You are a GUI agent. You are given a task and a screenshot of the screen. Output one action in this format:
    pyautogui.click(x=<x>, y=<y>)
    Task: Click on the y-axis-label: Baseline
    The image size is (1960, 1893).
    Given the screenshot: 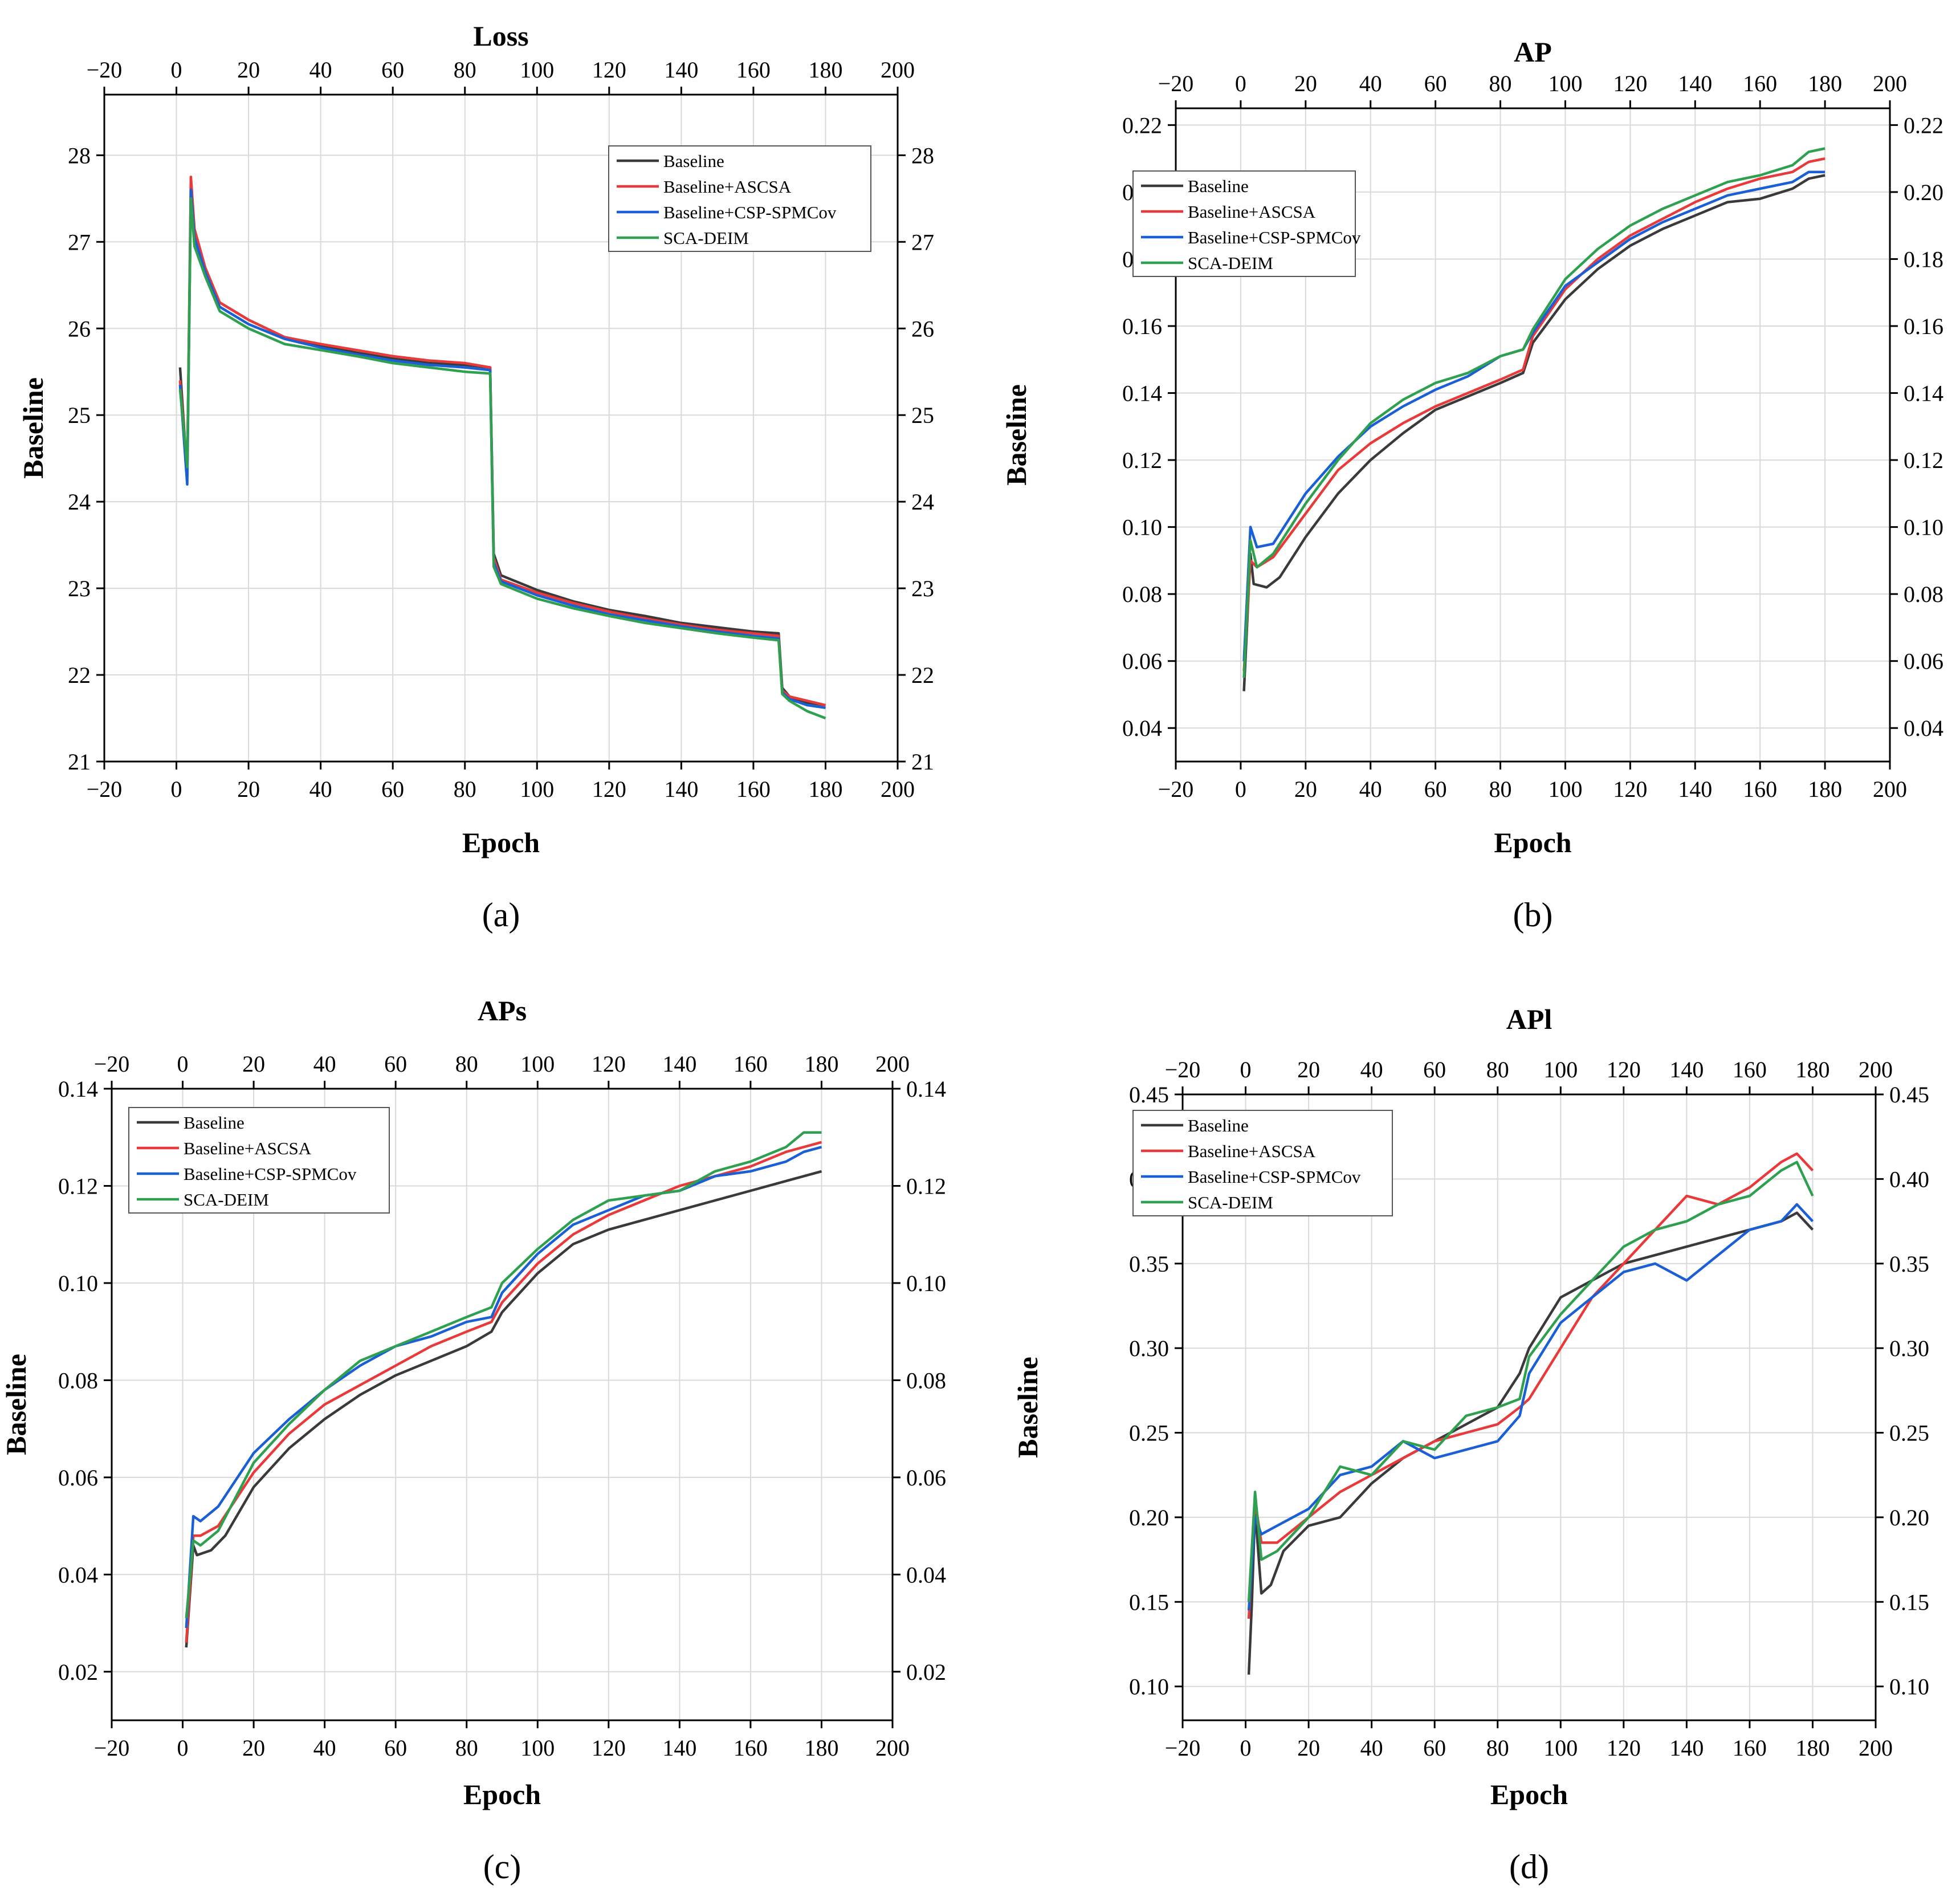 What is the action you would take?
    pyautogui.click(x=33, y=428)
    